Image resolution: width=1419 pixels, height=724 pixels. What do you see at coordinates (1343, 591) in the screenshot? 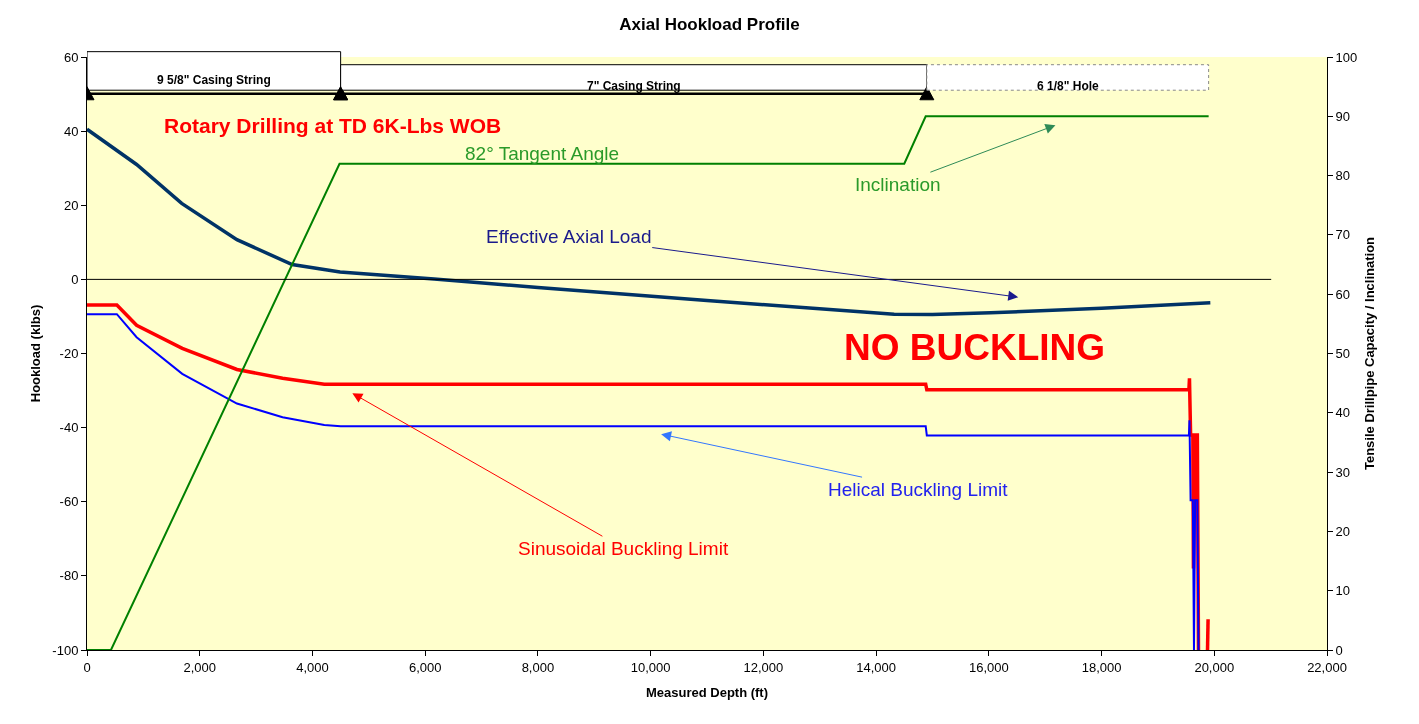
I see `y2-tick-label: 10` at bounding box center [1343, 591].